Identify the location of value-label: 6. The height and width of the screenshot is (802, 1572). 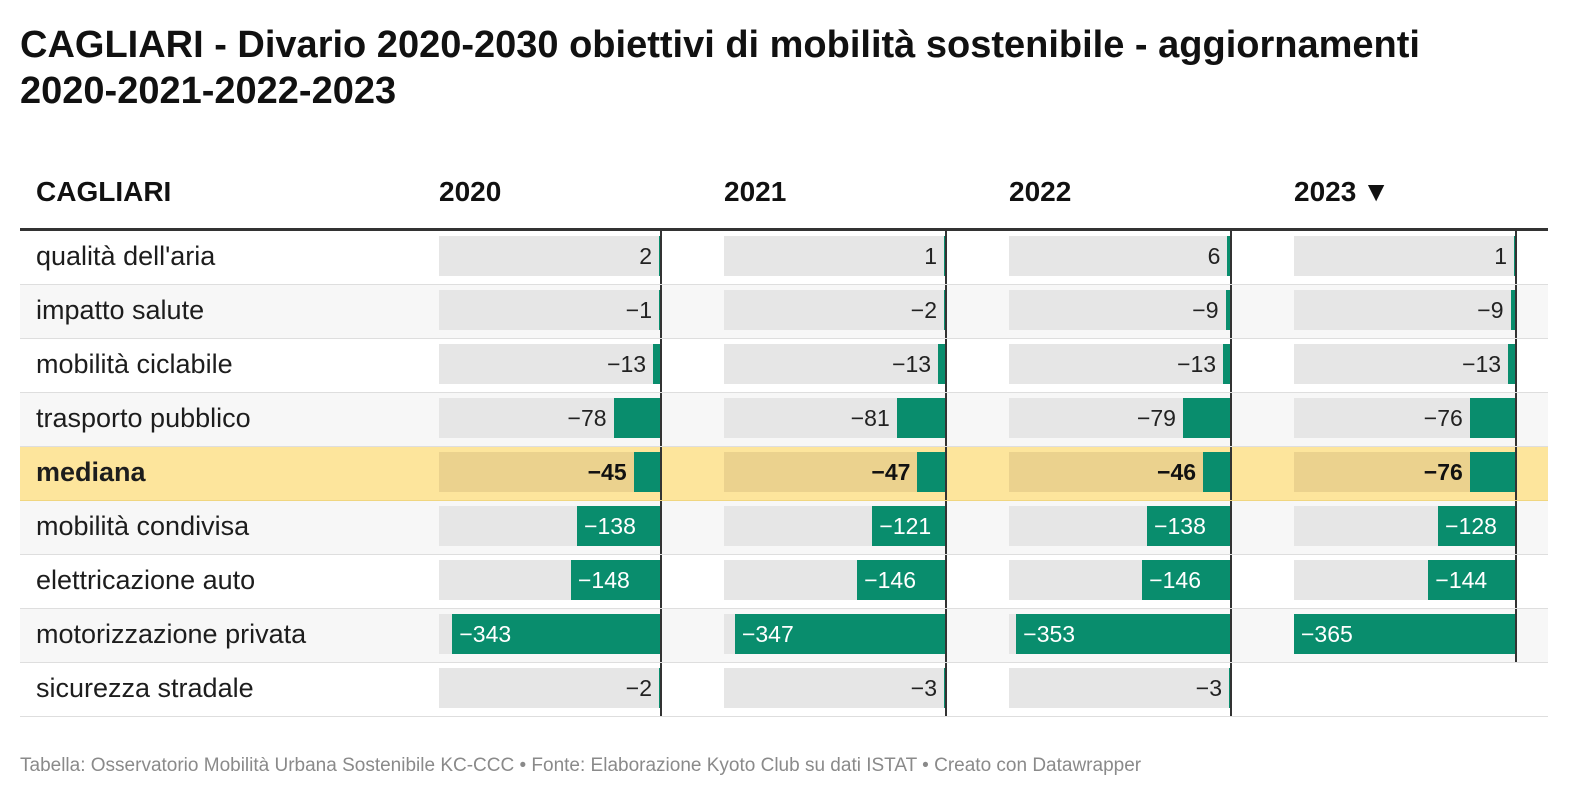
(1214, 256).